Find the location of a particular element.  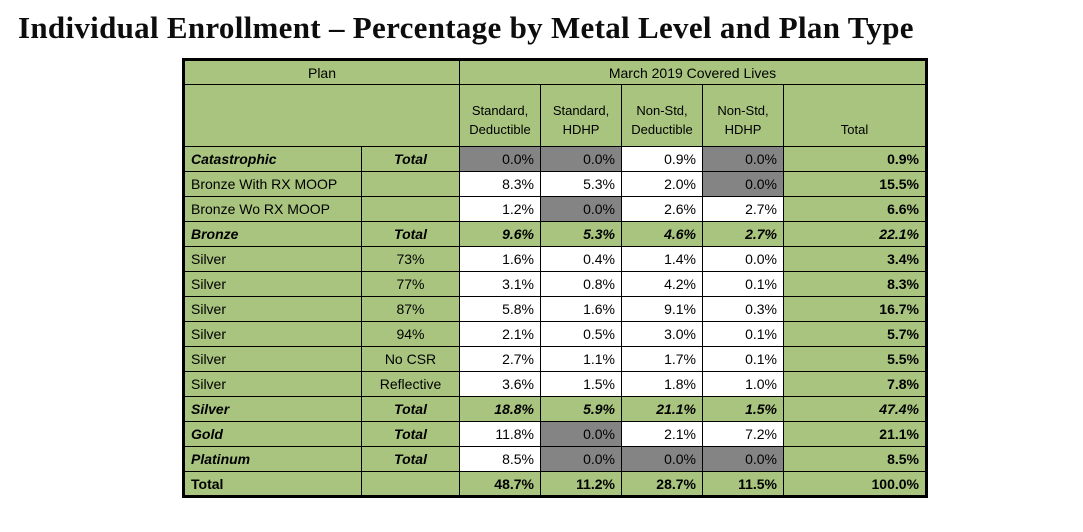

data-value-cell: 4.6% is located at coordinates (662, 234).